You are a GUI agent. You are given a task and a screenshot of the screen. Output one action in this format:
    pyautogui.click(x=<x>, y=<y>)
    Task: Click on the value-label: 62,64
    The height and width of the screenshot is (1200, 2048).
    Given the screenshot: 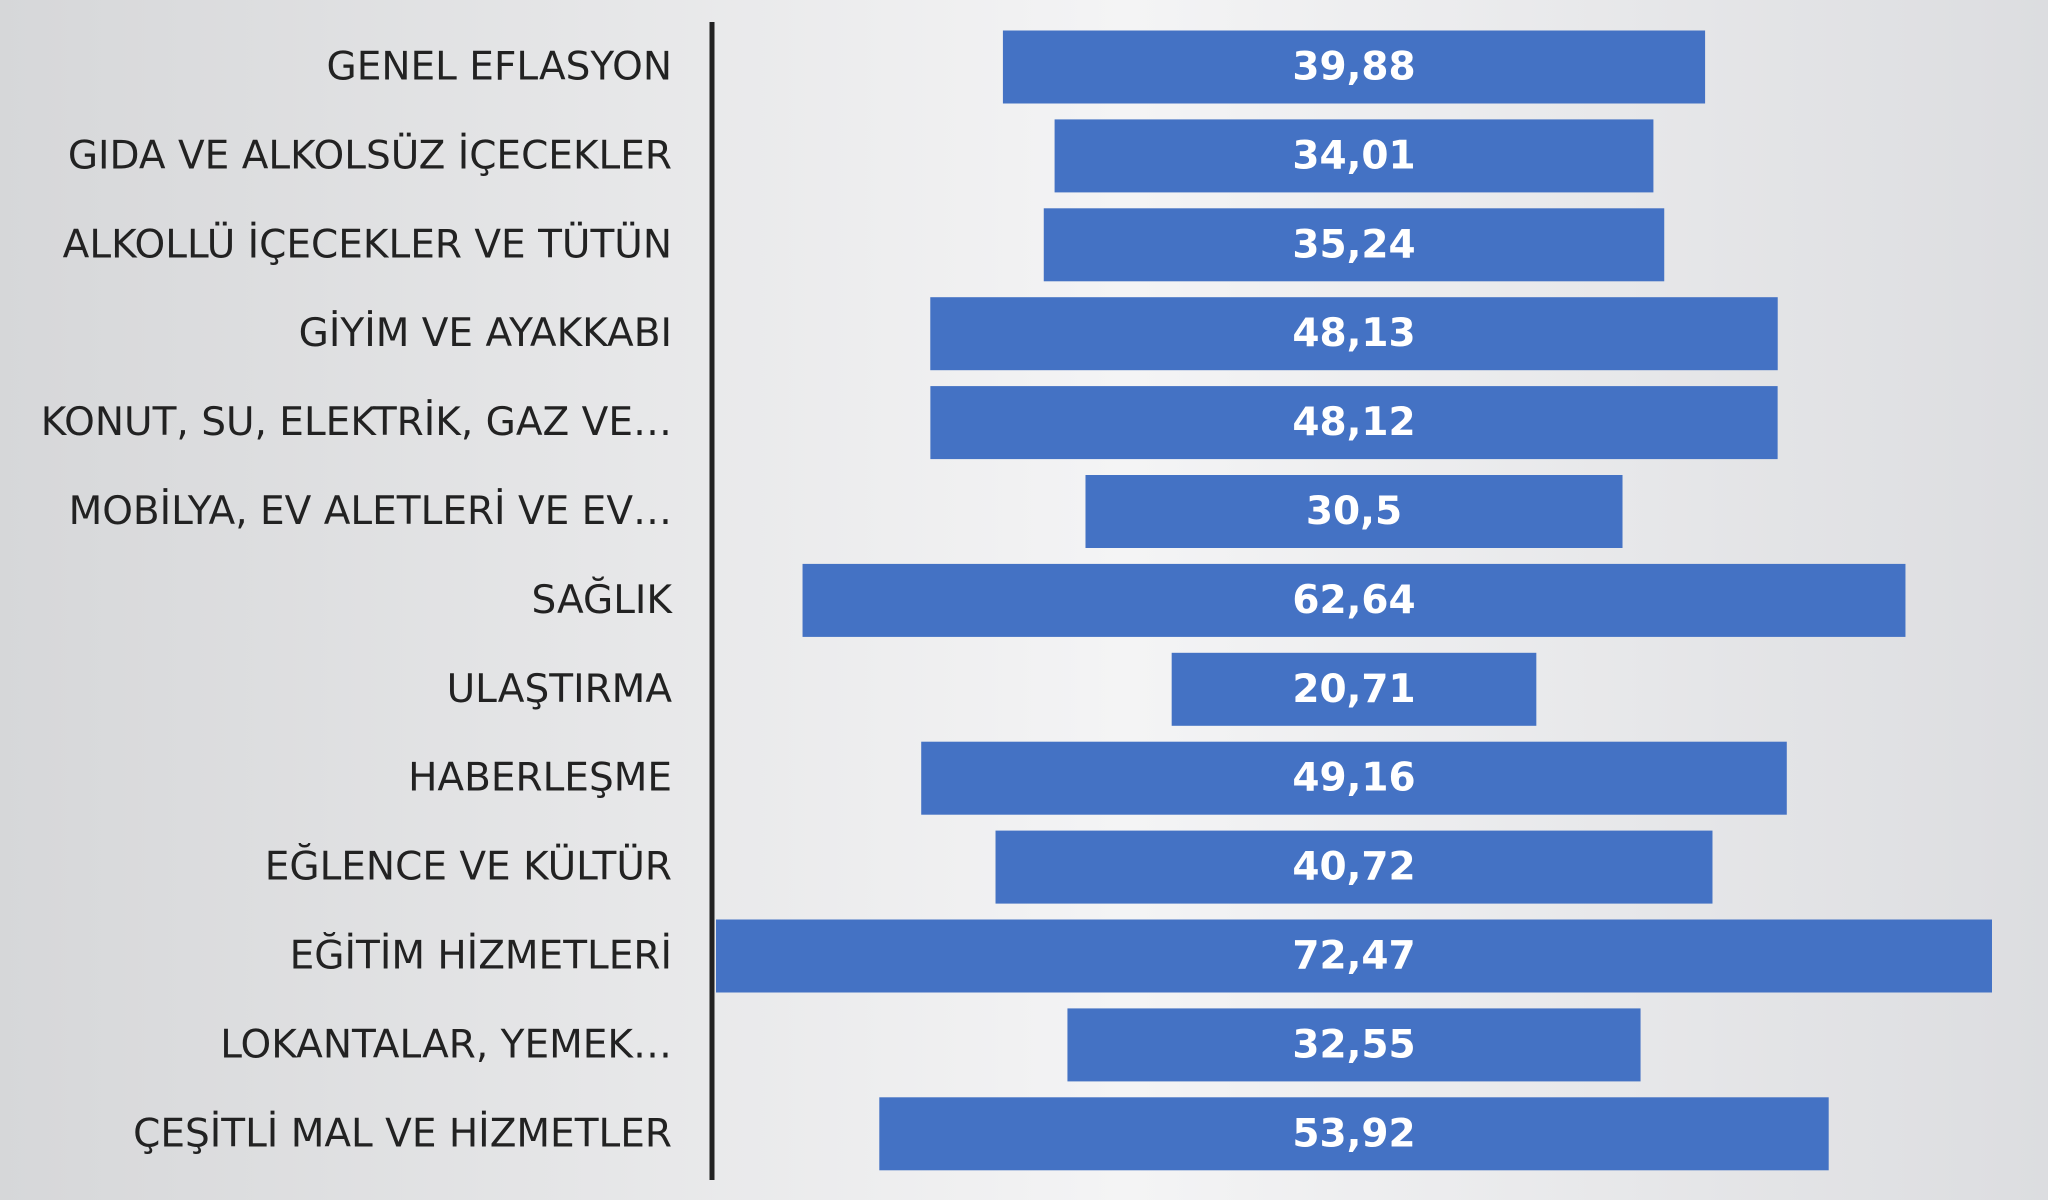 What is the action you would take?
    pyautogui.click(x=1353, y=600)
    